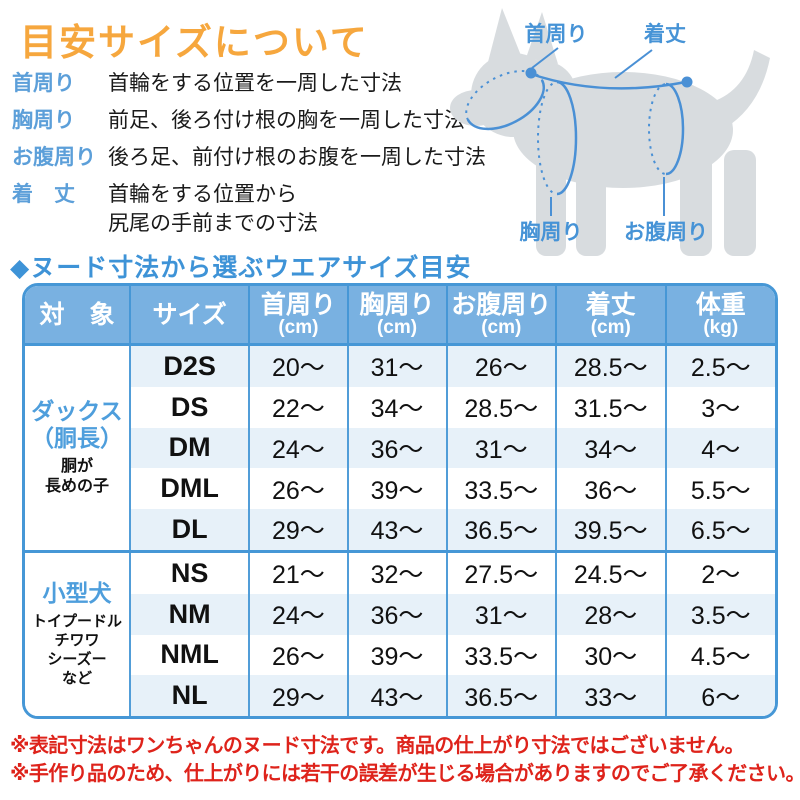  I want to click on group-note: 長めの子, so click(76, 487).